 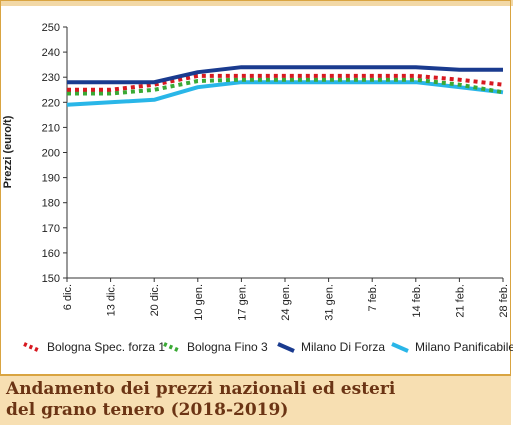 I want to click on y-tick-label: 250, so click(x=51, y=28).